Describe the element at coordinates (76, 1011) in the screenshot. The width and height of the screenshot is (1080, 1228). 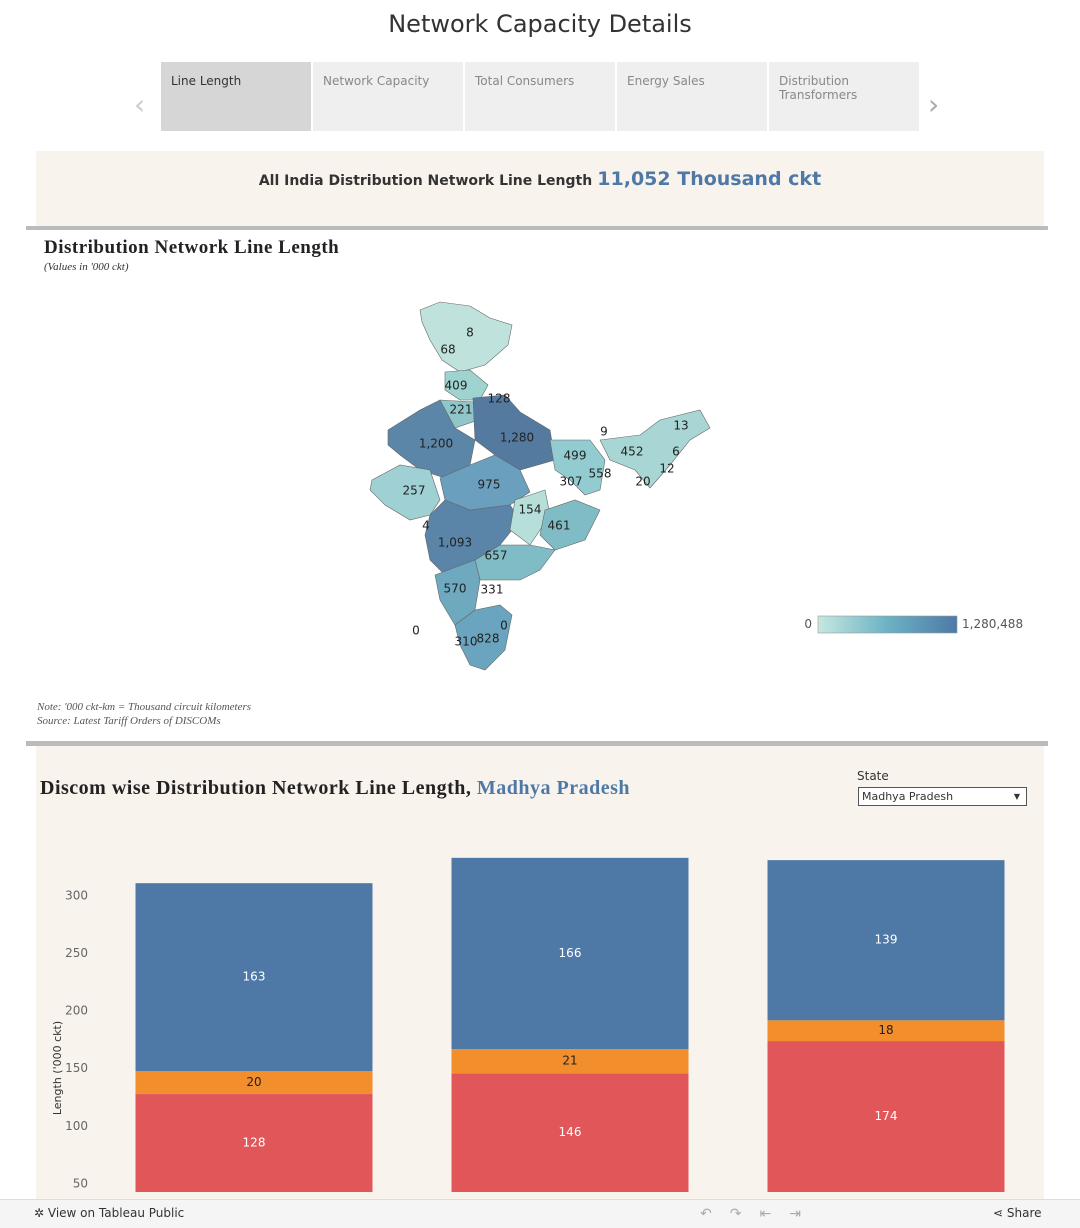
I see `y-tick-label: 200` at that location.